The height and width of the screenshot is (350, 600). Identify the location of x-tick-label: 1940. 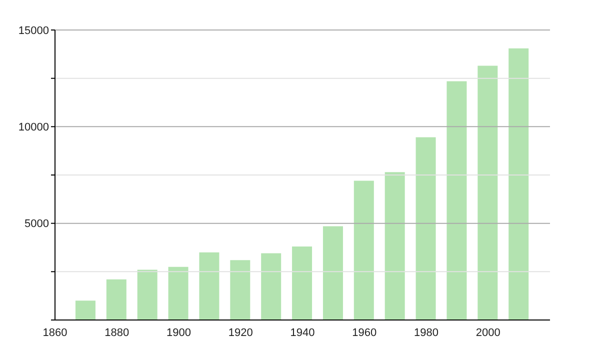
(302, 332).